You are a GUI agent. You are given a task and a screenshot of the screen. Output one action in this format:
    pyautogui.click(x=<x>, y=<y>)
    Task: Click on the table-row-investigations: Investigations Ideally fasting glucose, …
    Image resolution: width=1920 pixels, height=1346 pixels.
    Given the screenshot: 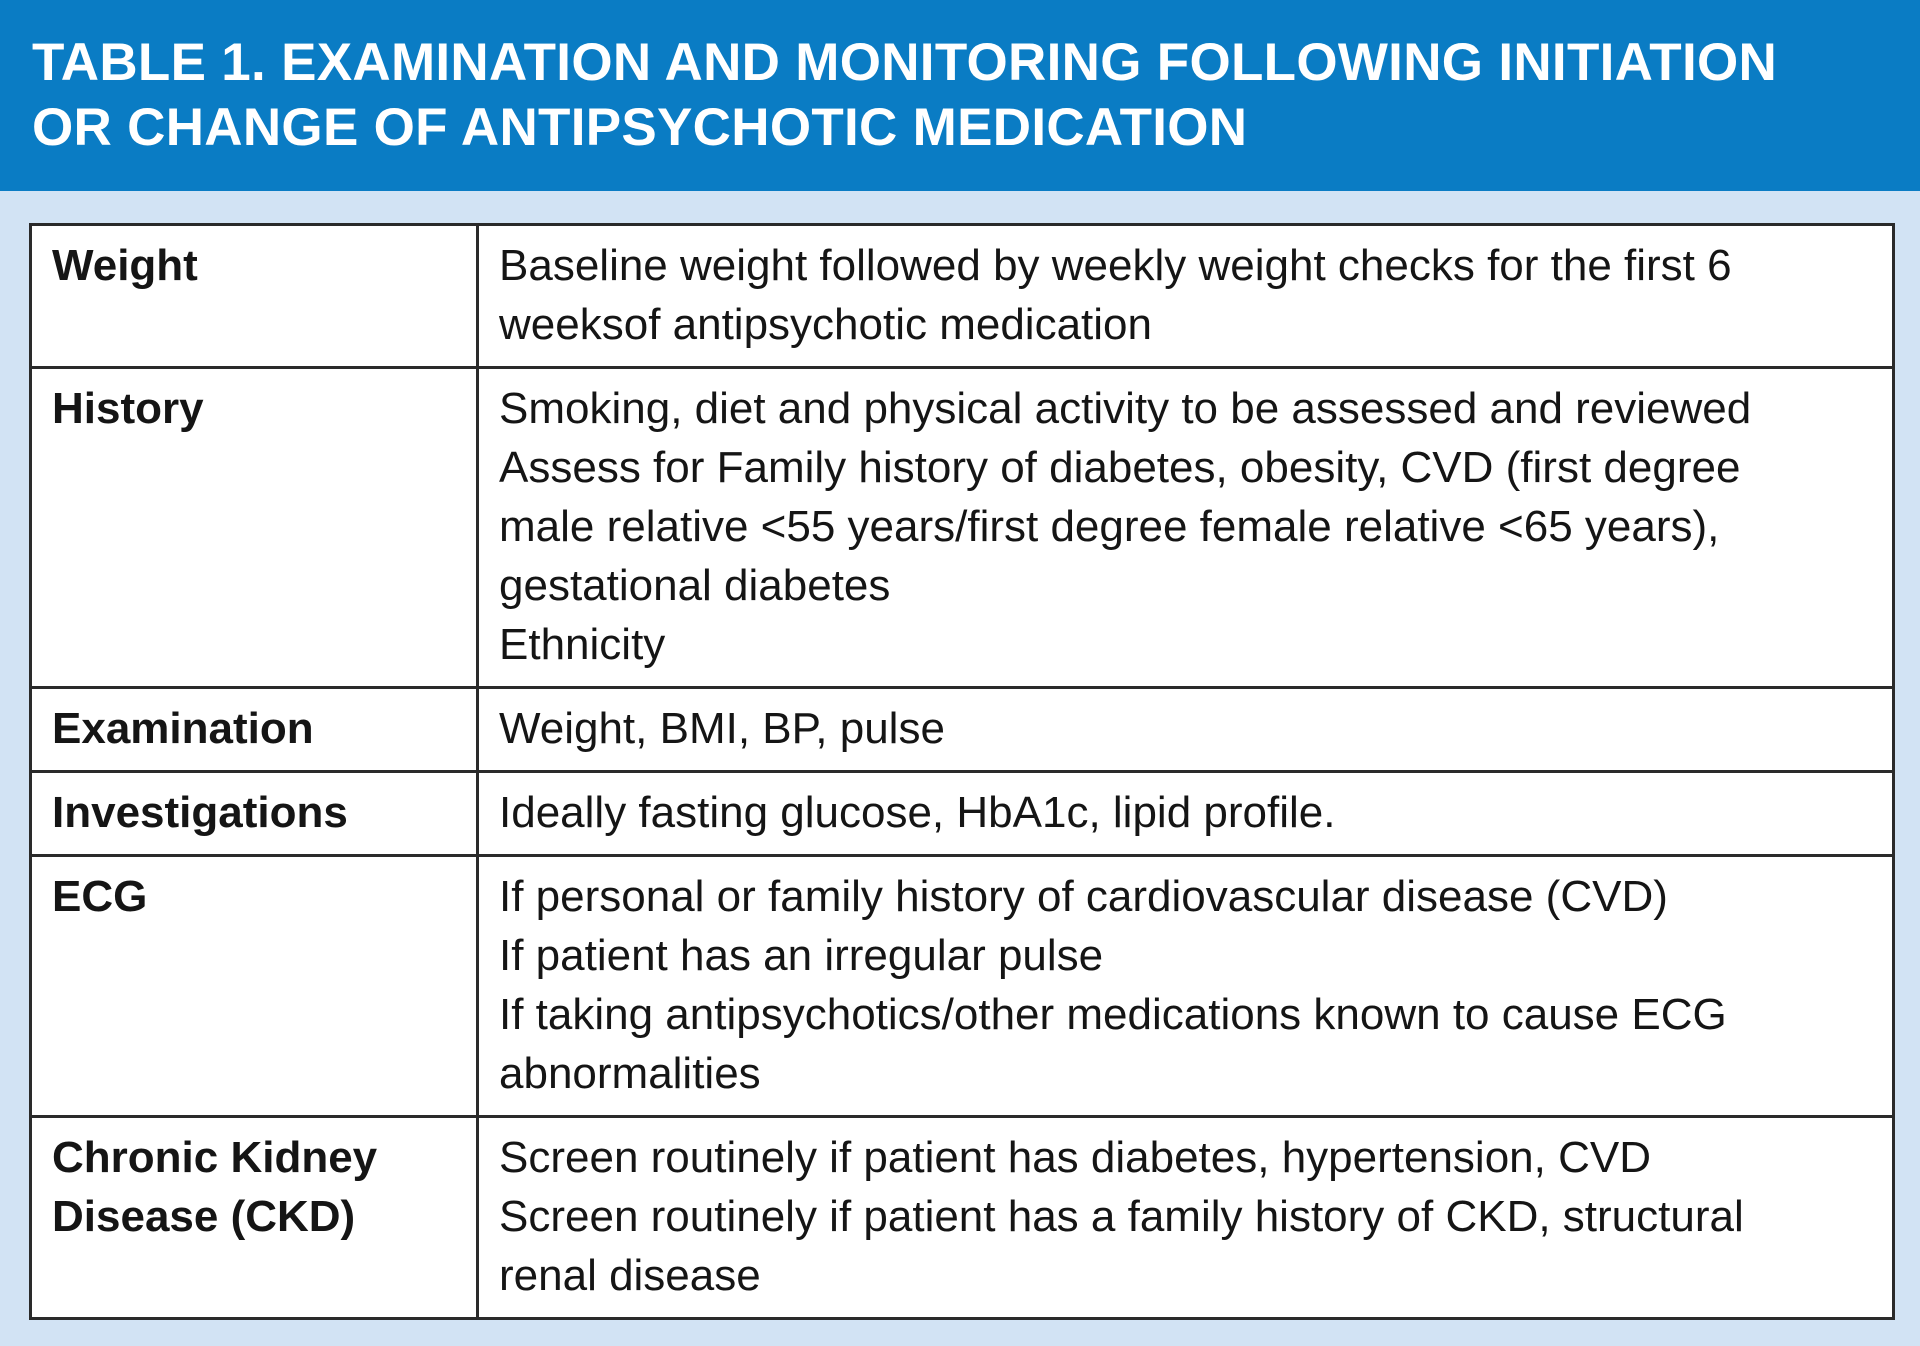 What is the action you would take?
    pyautogui.click(x=962, y=813)
    